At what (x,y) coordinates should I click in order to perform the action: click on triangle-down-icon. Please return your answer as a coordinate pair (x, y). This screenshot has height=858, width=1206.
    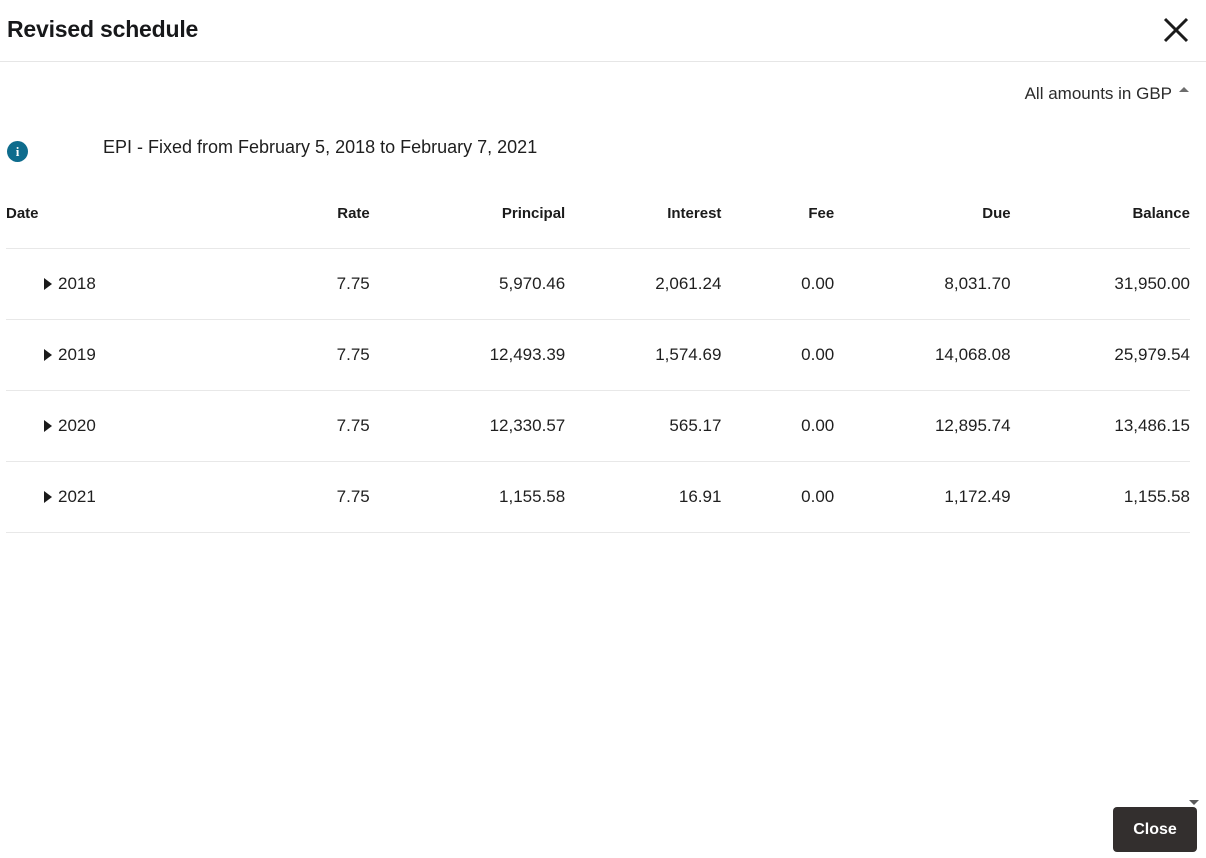
    Looking at the image, I should click on (1194, 802).